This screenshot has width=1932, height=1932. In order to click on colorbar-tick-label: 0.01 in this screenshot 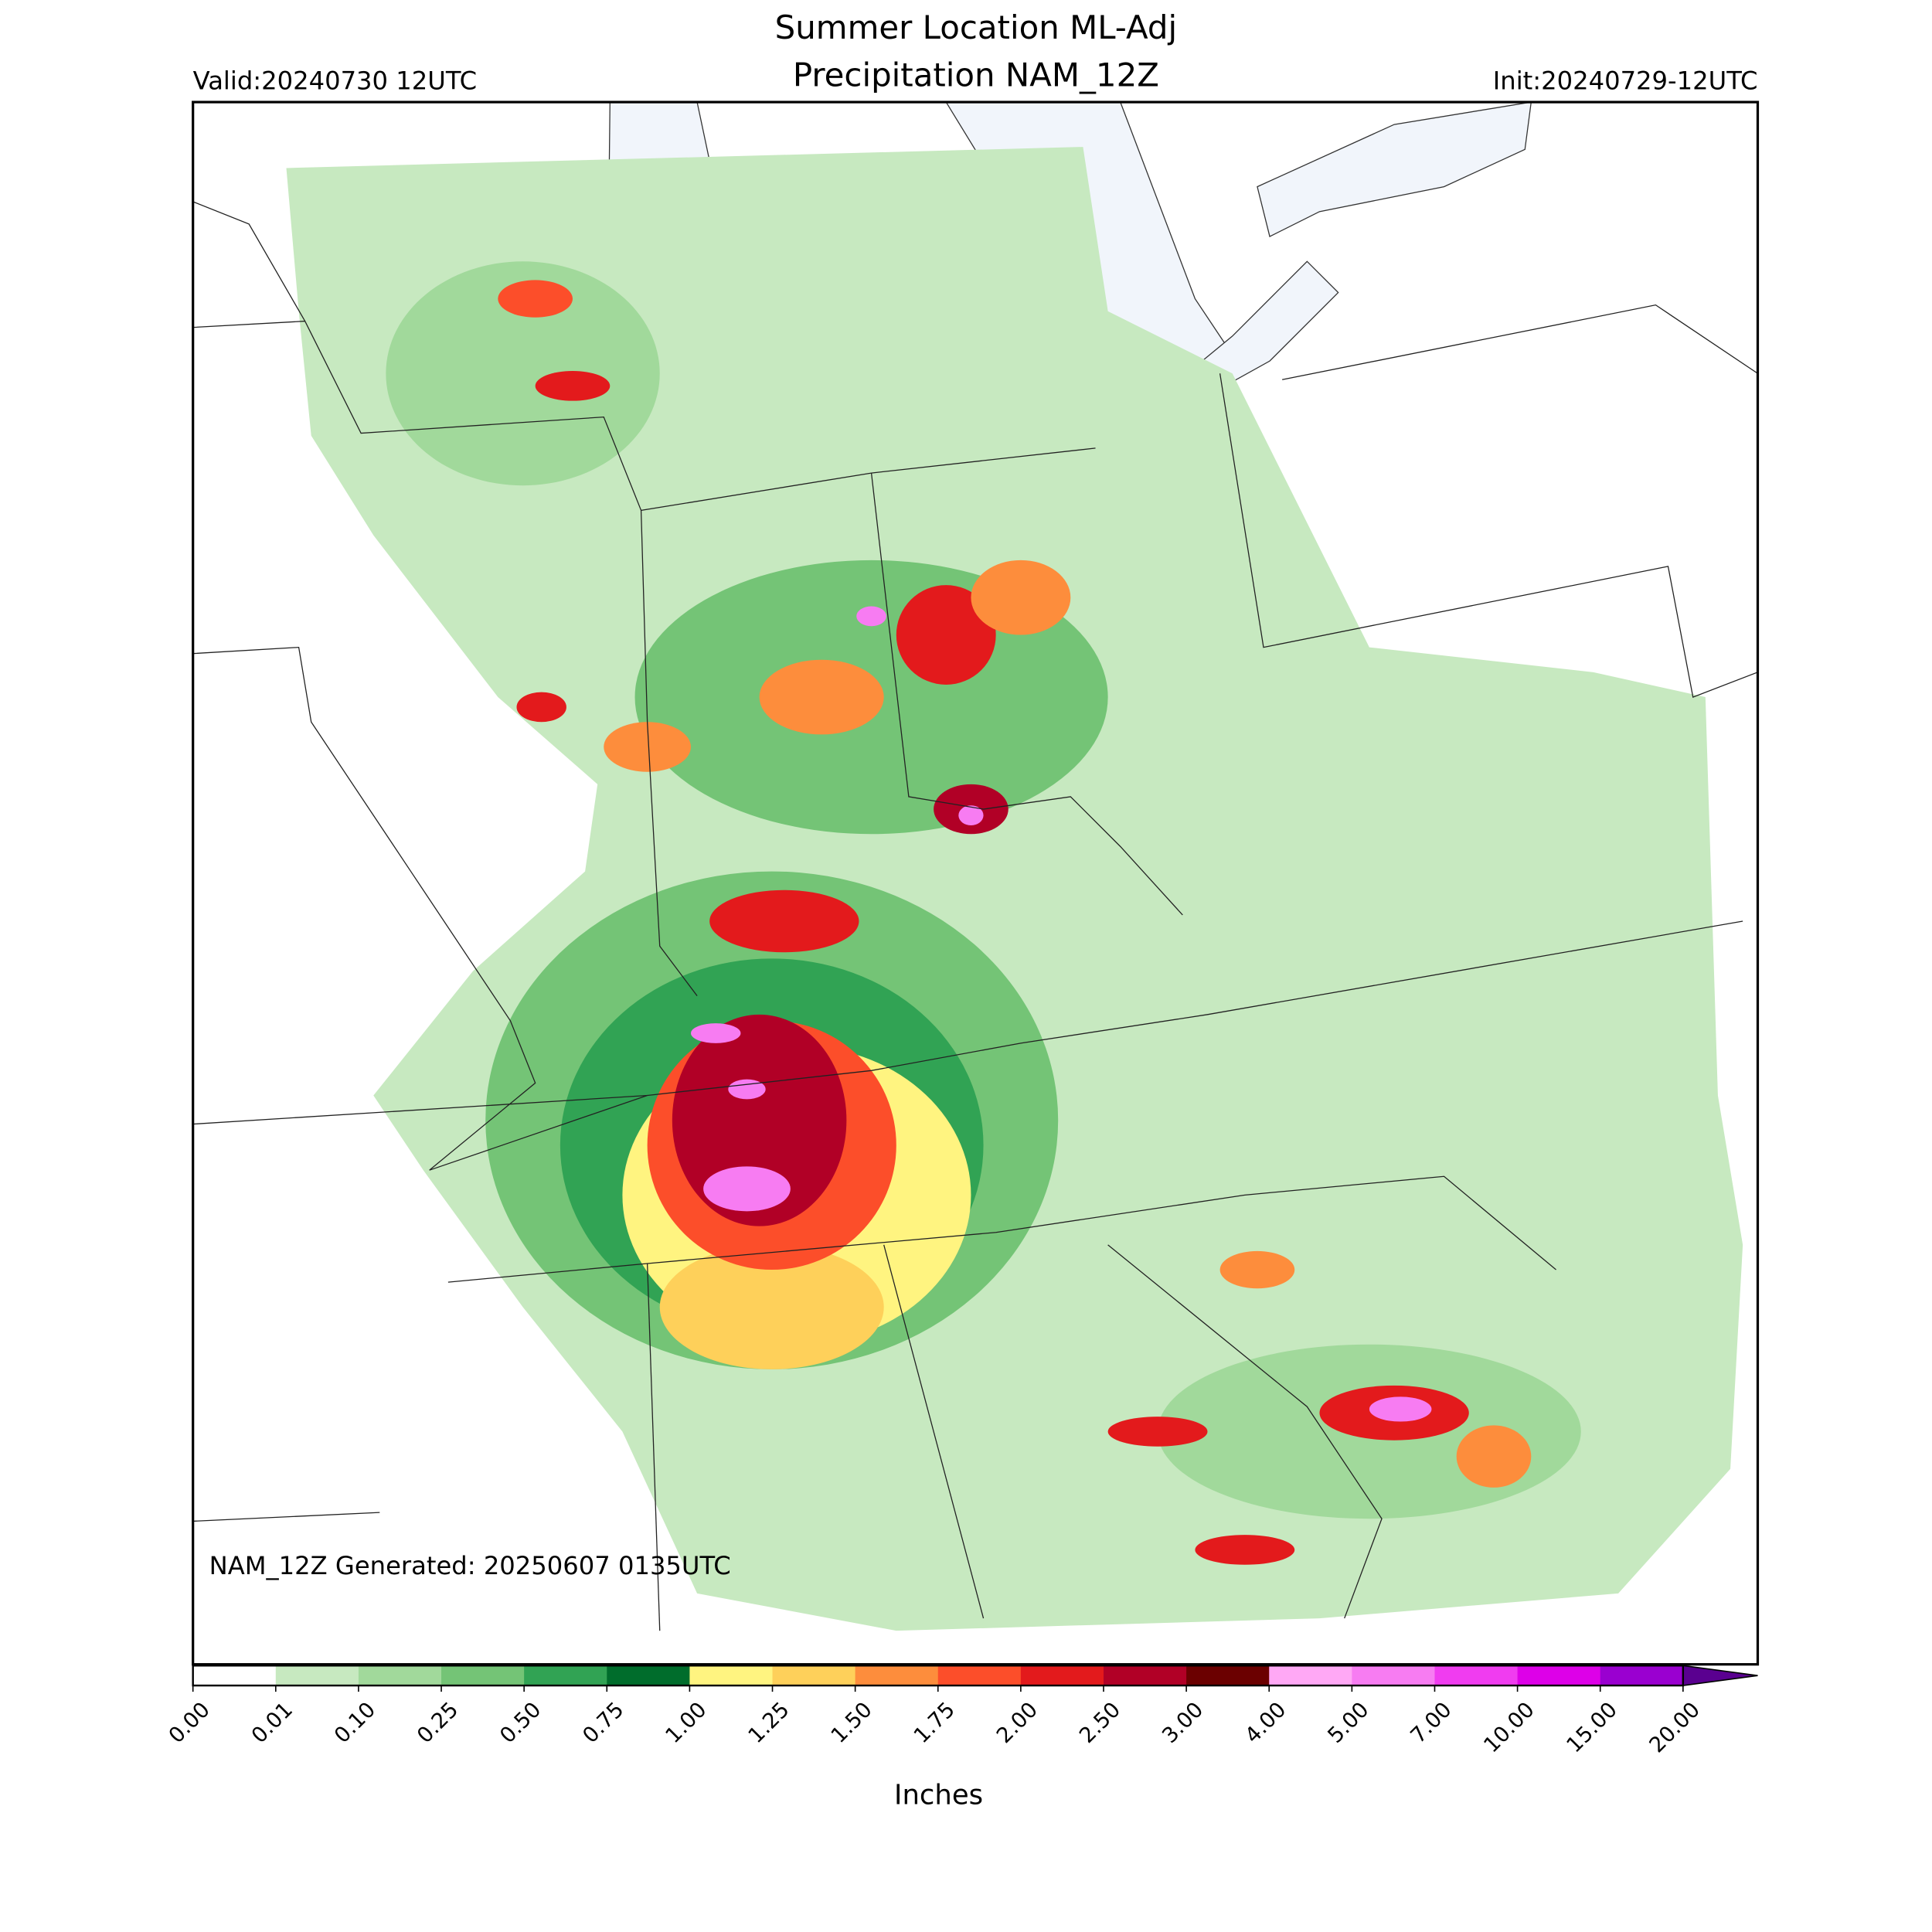, I will do `click(273, 1723)`.